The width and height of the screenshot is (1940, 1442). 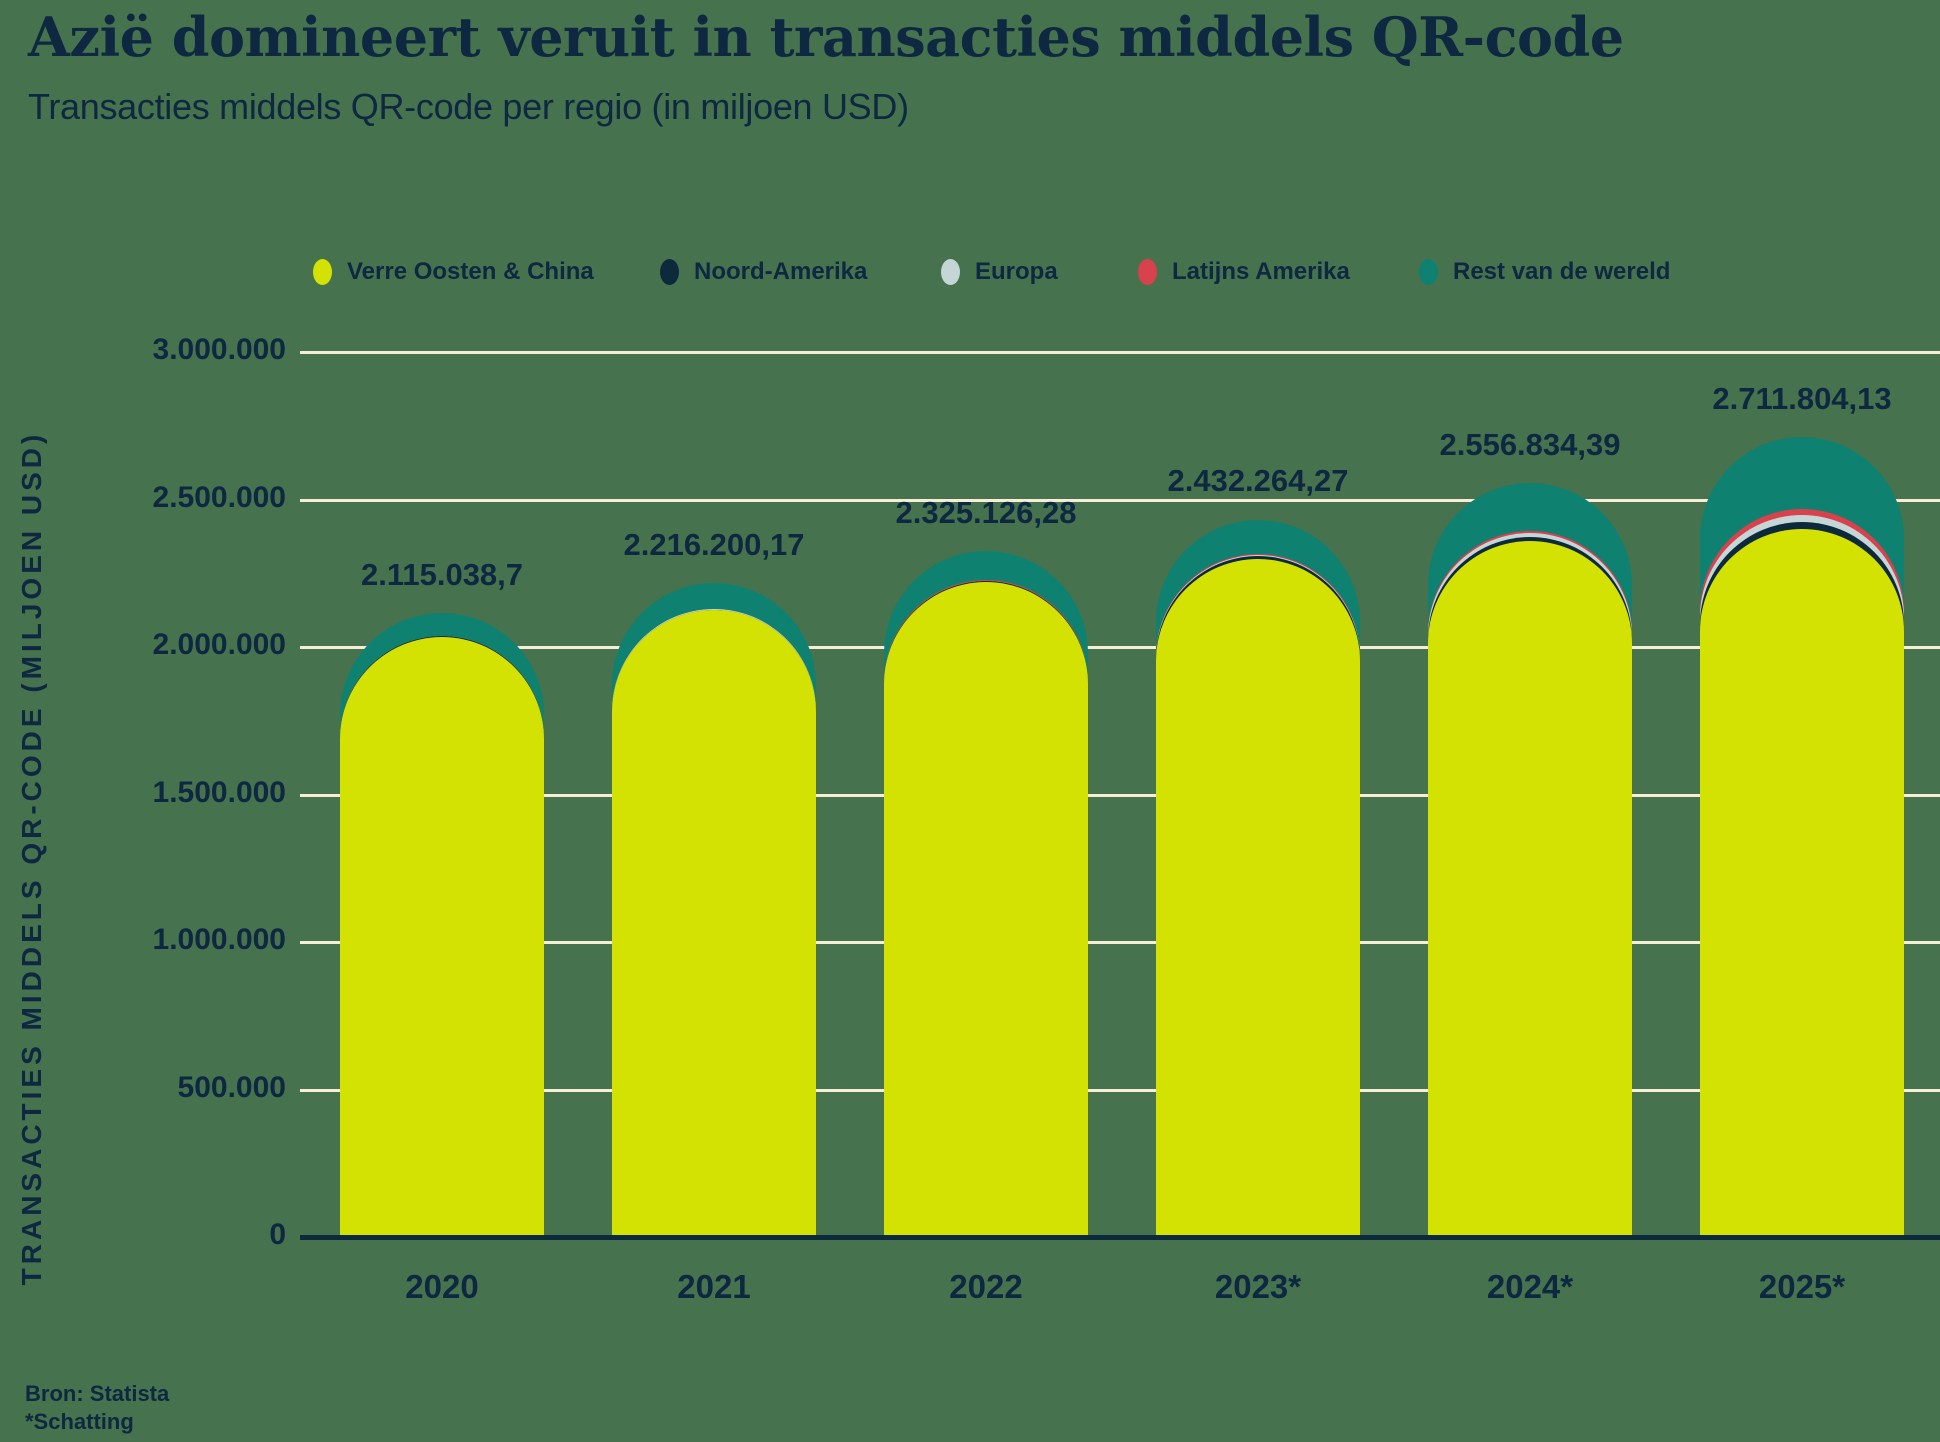 I want to click on y-tick-label: 3.000.000, so click(x=219, y=349).